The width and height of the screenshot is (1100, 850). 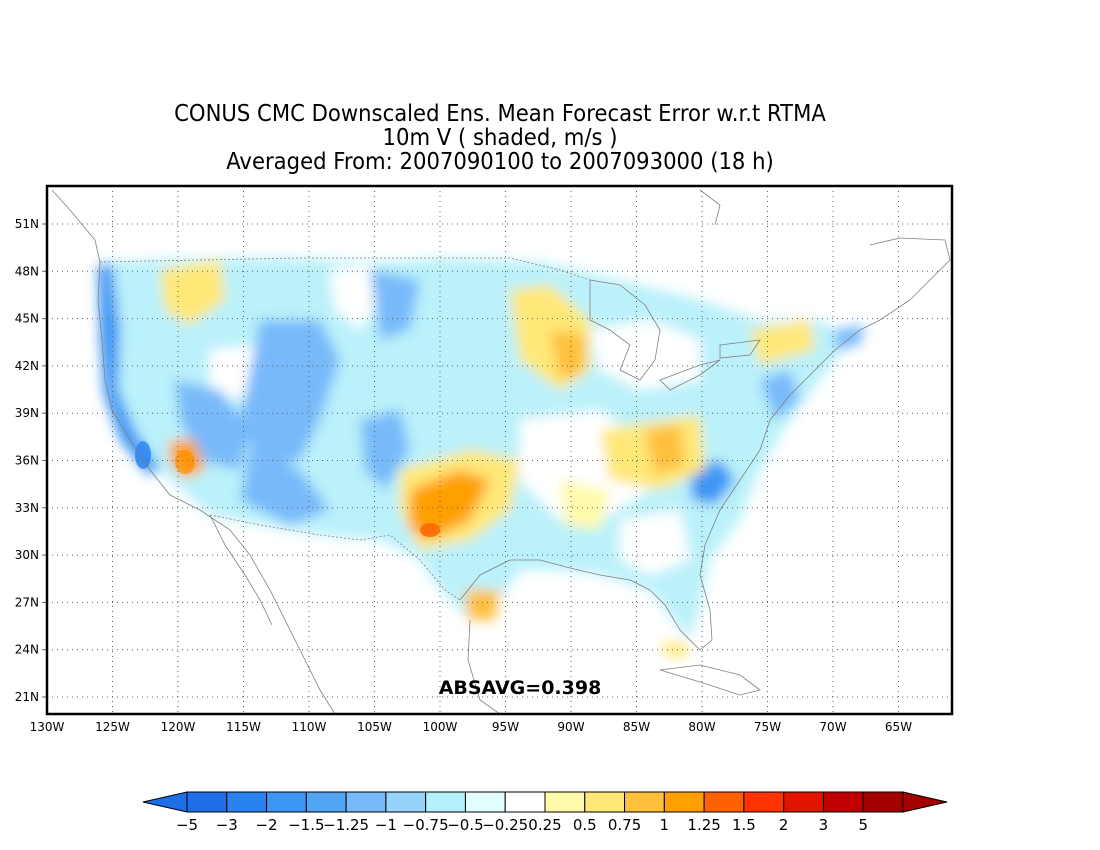 I want to click on field-blue-montana, so click(x=395, y=305).